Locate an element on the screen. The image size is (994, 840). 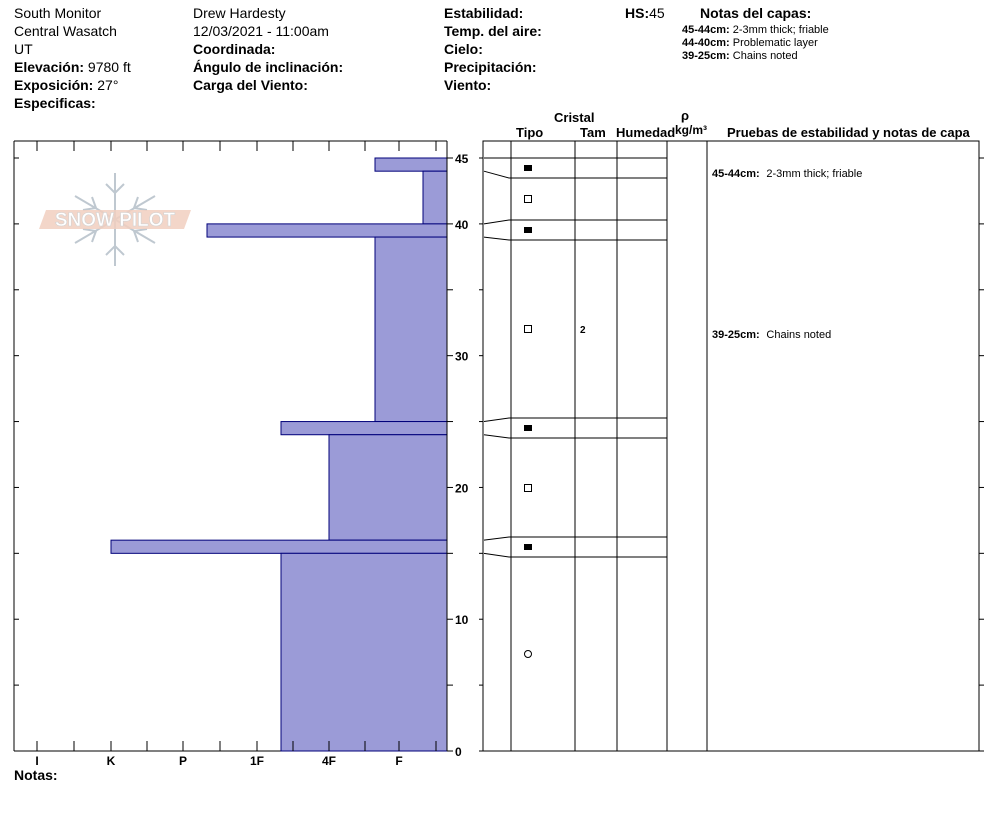
layer-note-item: 44-40cm: Problematic layer is located at coordinates (750, 43).